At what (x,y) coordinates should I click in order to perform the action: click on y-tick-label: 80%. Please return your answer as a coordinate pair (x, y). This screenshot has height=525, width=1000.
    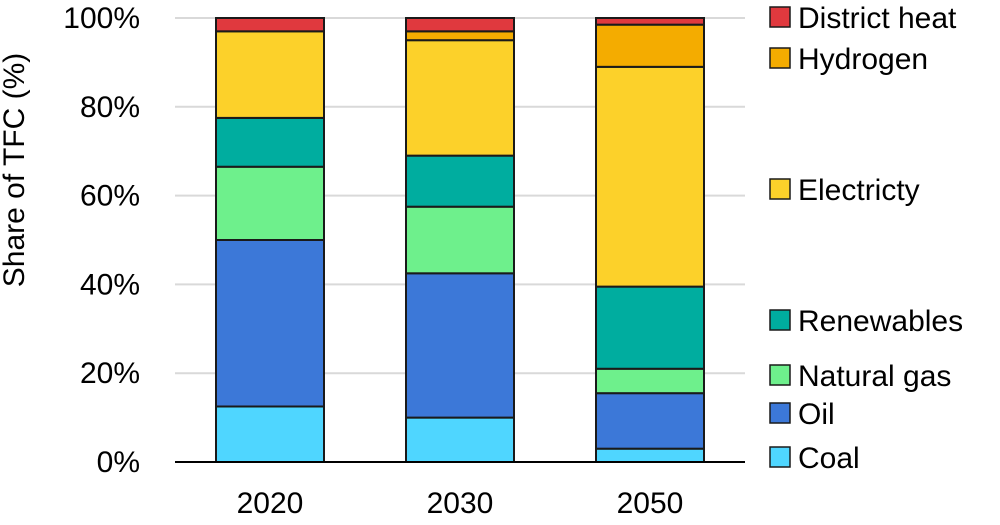
    Looking at the image, I should click on (110, 107).